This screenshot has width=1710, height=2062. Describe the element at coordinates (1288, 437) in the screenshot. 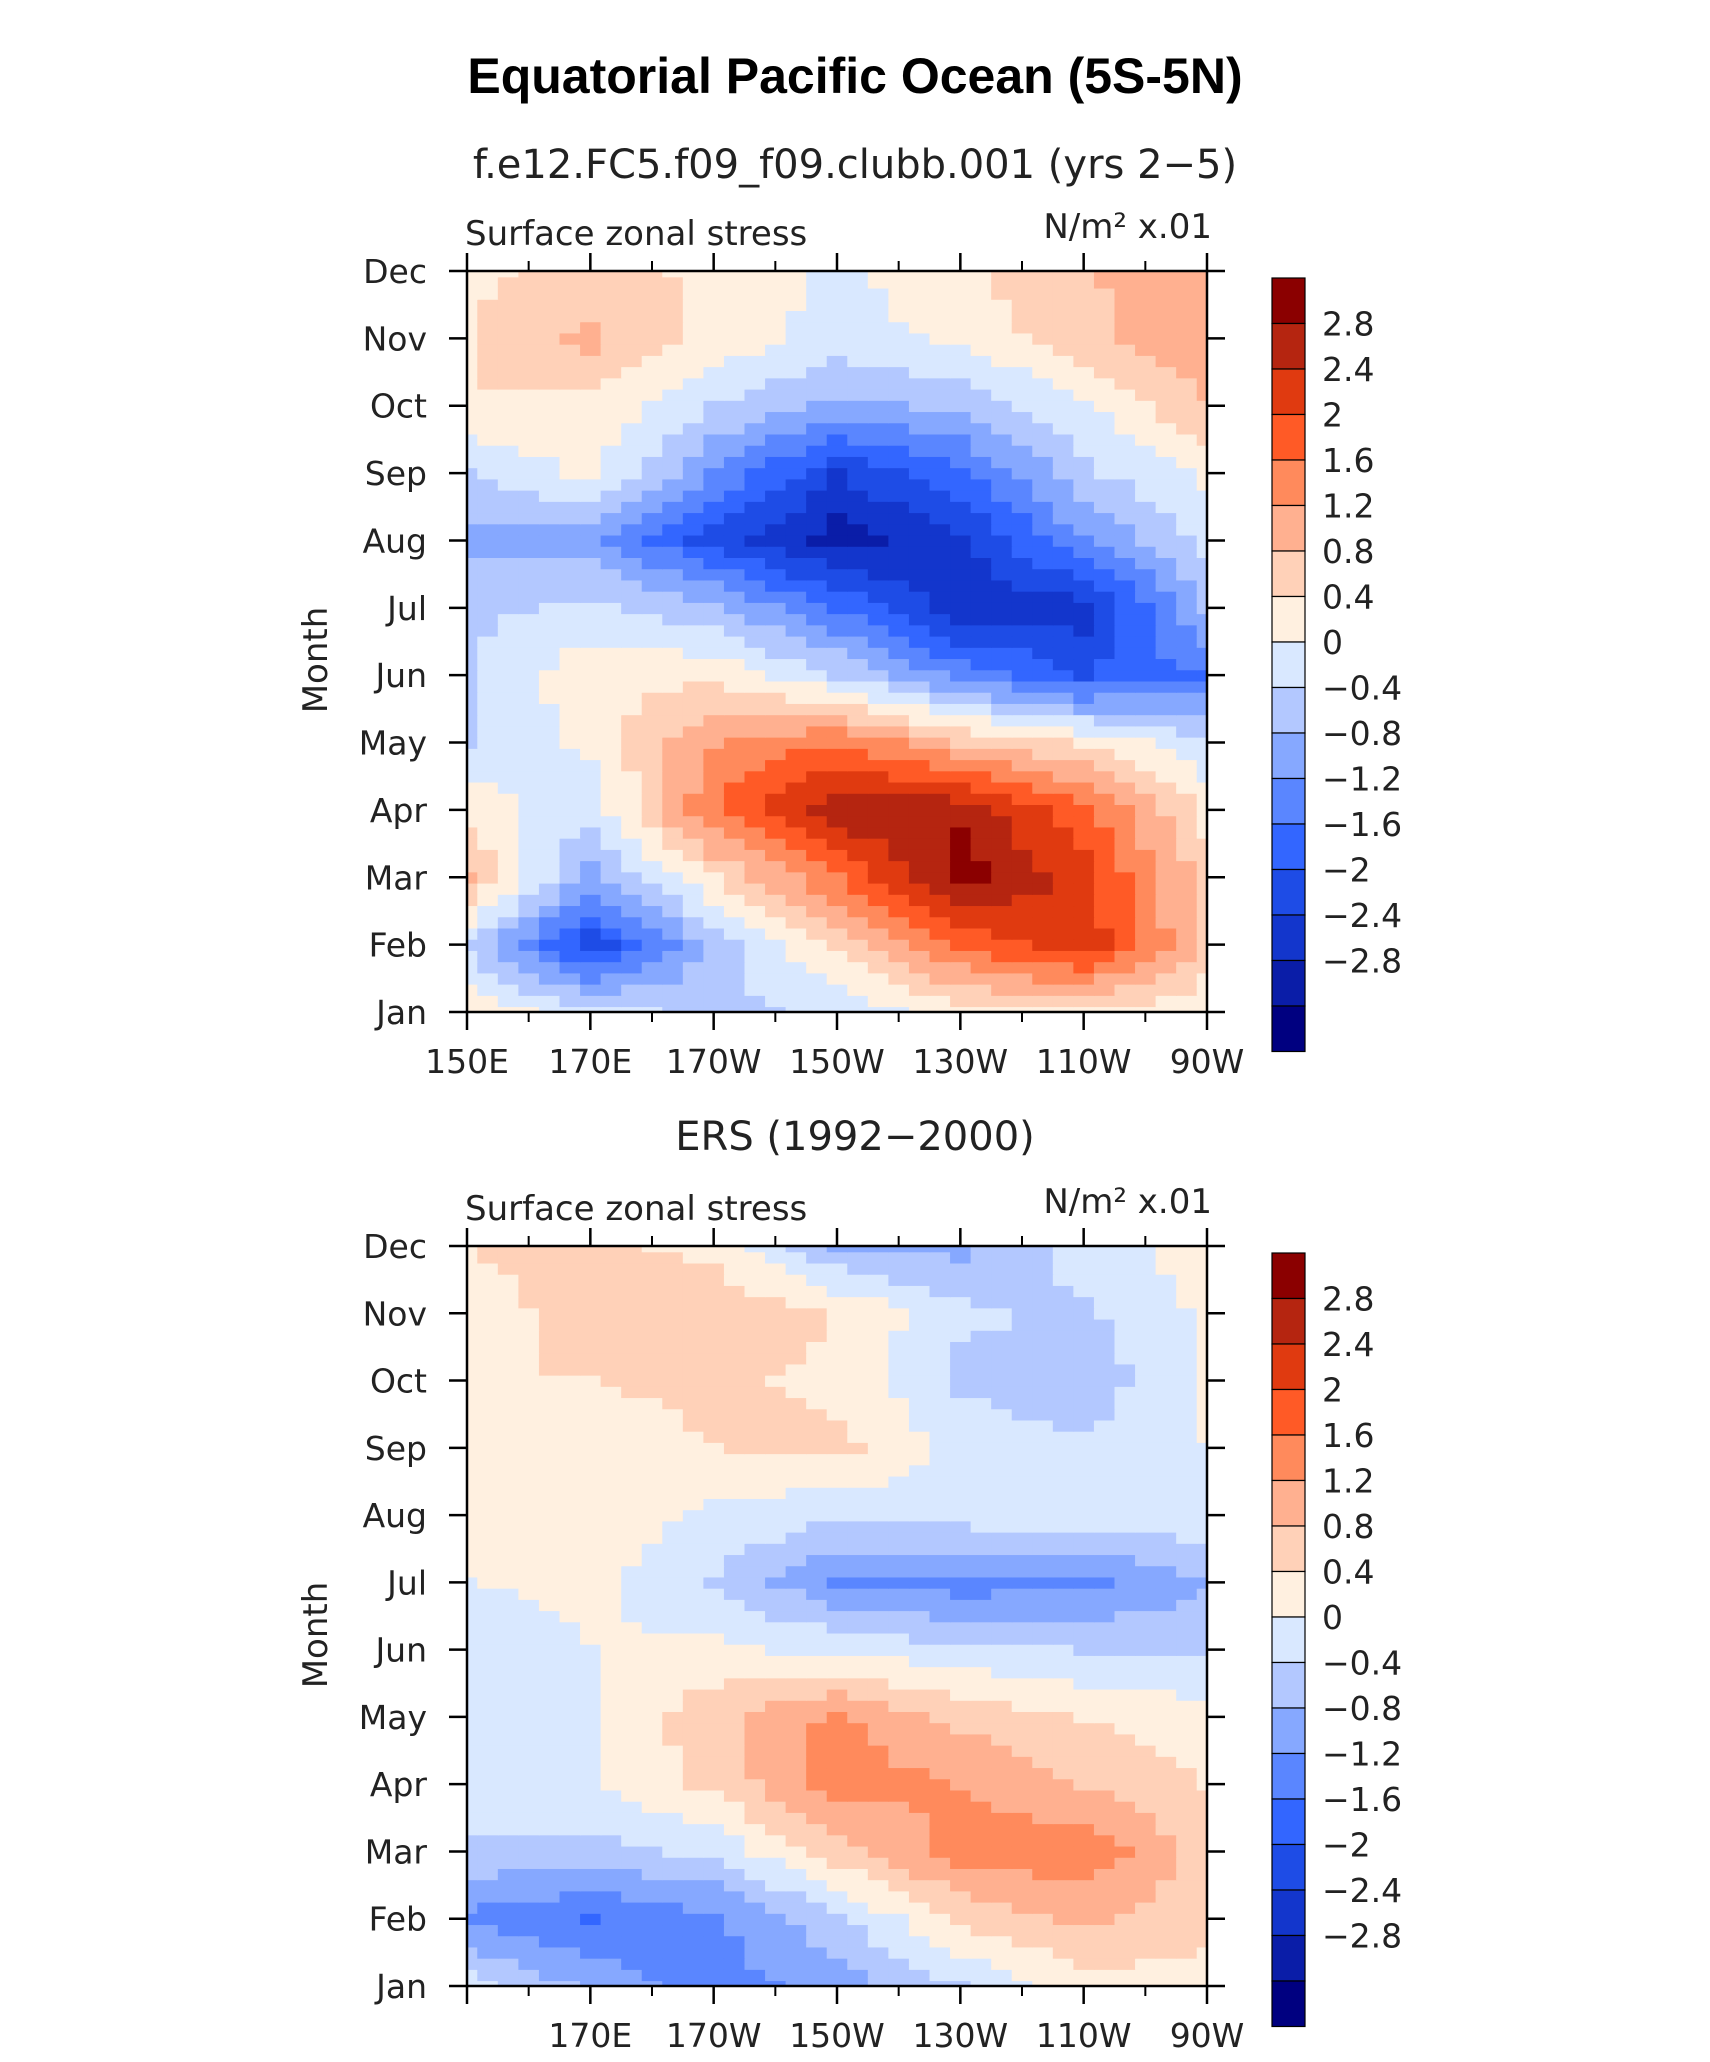

I see `colorbar-swatch` at that location.